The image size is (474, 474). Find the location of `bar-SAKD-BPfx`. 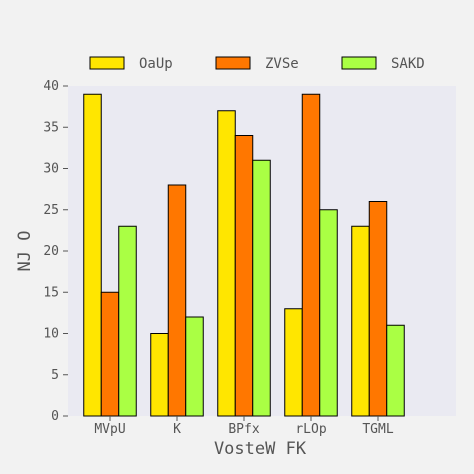

bar-SAKD-BPfx is located at coordinates (261, 288).